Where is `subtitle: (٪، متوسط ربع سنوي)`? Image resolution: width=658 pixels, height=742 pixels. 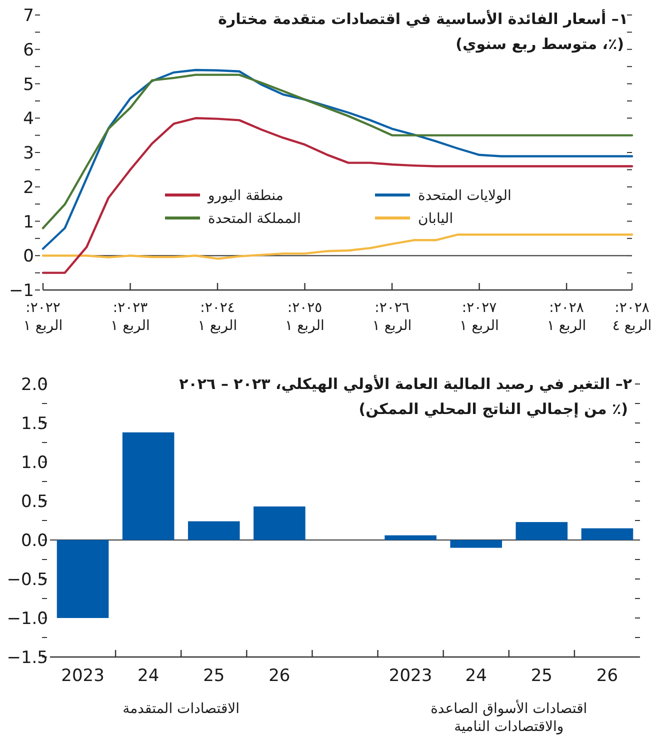 subtitle: (٪، متوسط ربع سنوي) is located at coordinates (540, 44).